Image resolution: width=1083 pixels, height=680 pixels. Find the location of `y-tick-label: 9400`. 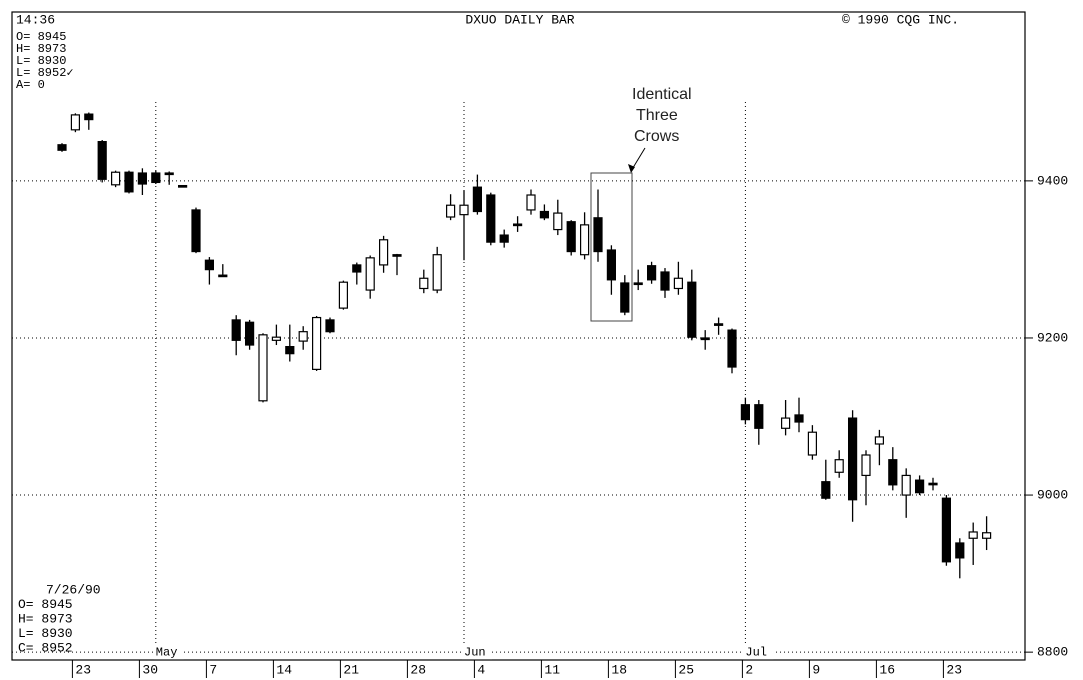

y-tick-label: 9400 is located at coordinates (1052, 180).